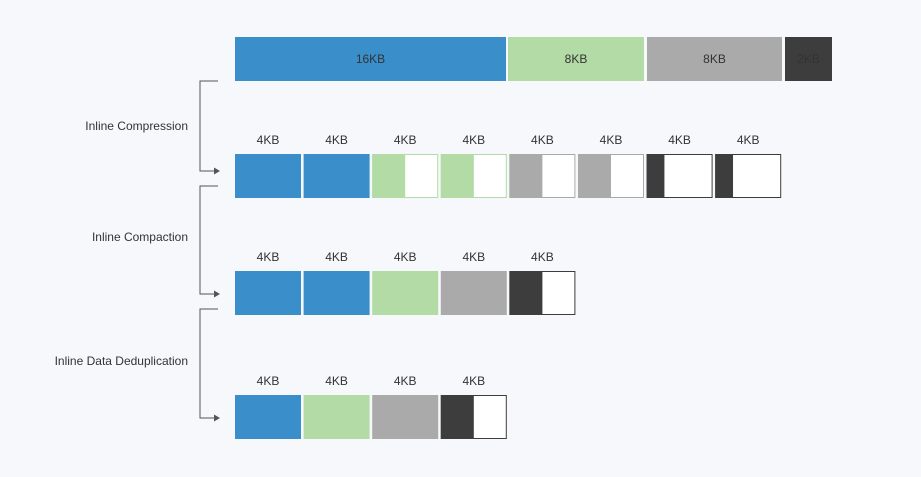 The height and width of the screenshot is (477, 921). I want to click on step-label: Inline Compaction, so click(140, 237).